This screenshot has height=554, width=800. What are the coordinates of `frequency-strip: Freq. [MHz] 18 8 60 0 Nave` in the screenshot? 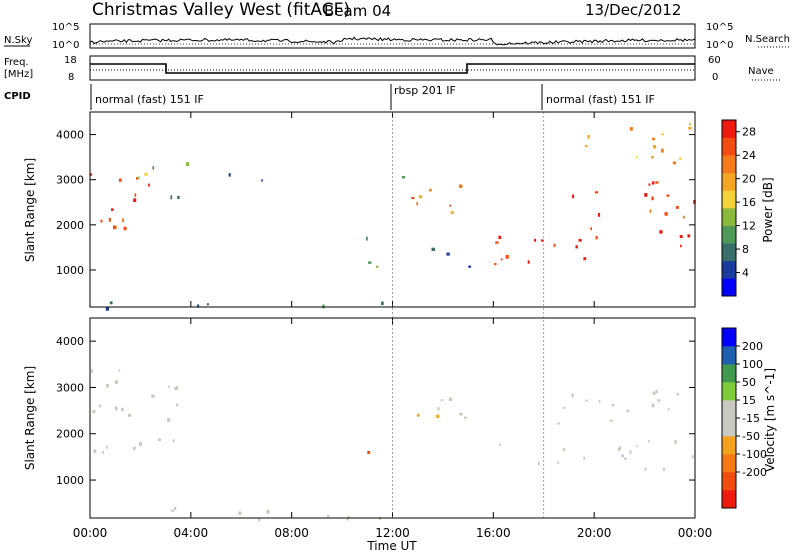 It's located at (392, 69).